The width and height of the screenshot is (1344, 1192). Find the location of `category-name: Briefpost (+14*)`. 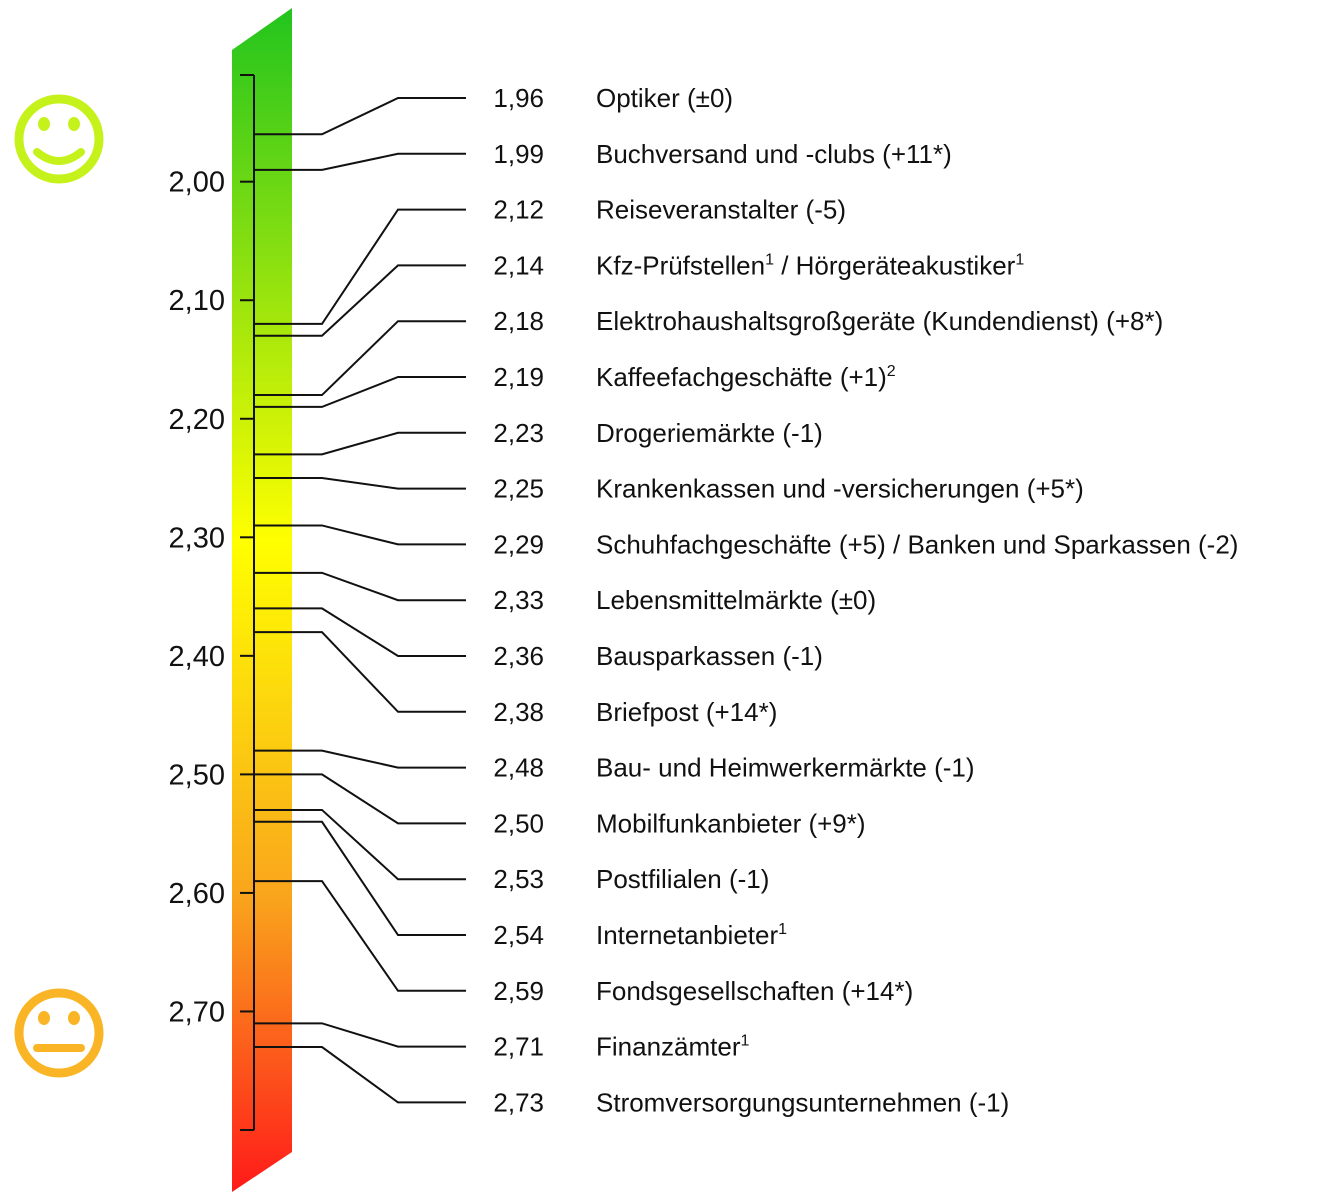

category-name: Briefpost (+14*) is located at coordinates (686, 712).